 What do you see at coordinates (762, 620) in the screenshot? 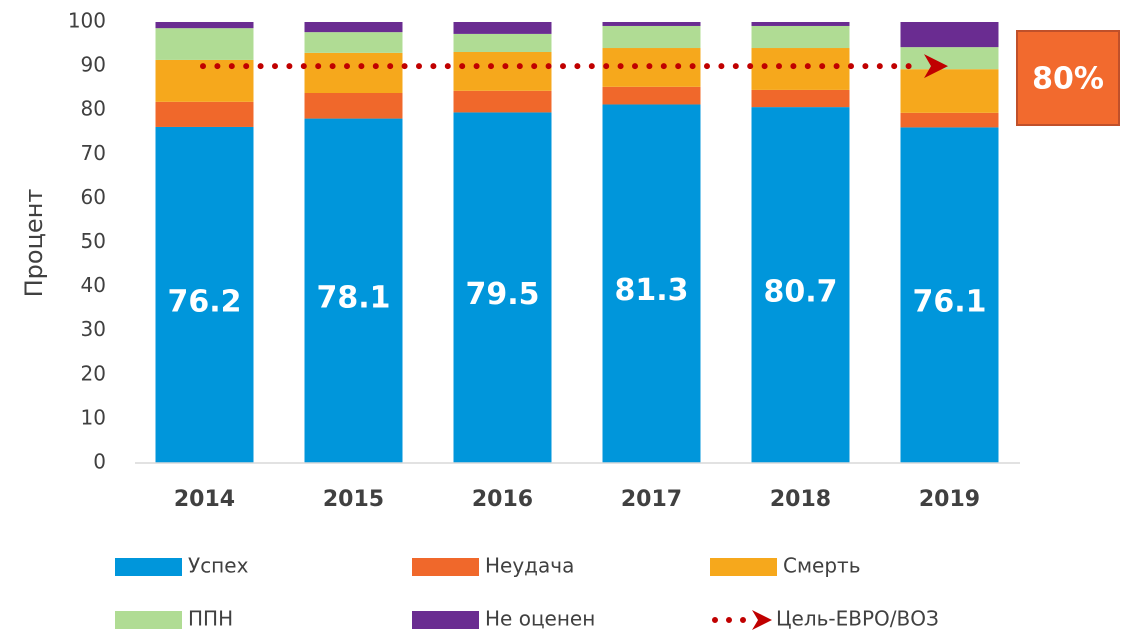
I see `legend-target-arrow` at bounding box center [762, 620].